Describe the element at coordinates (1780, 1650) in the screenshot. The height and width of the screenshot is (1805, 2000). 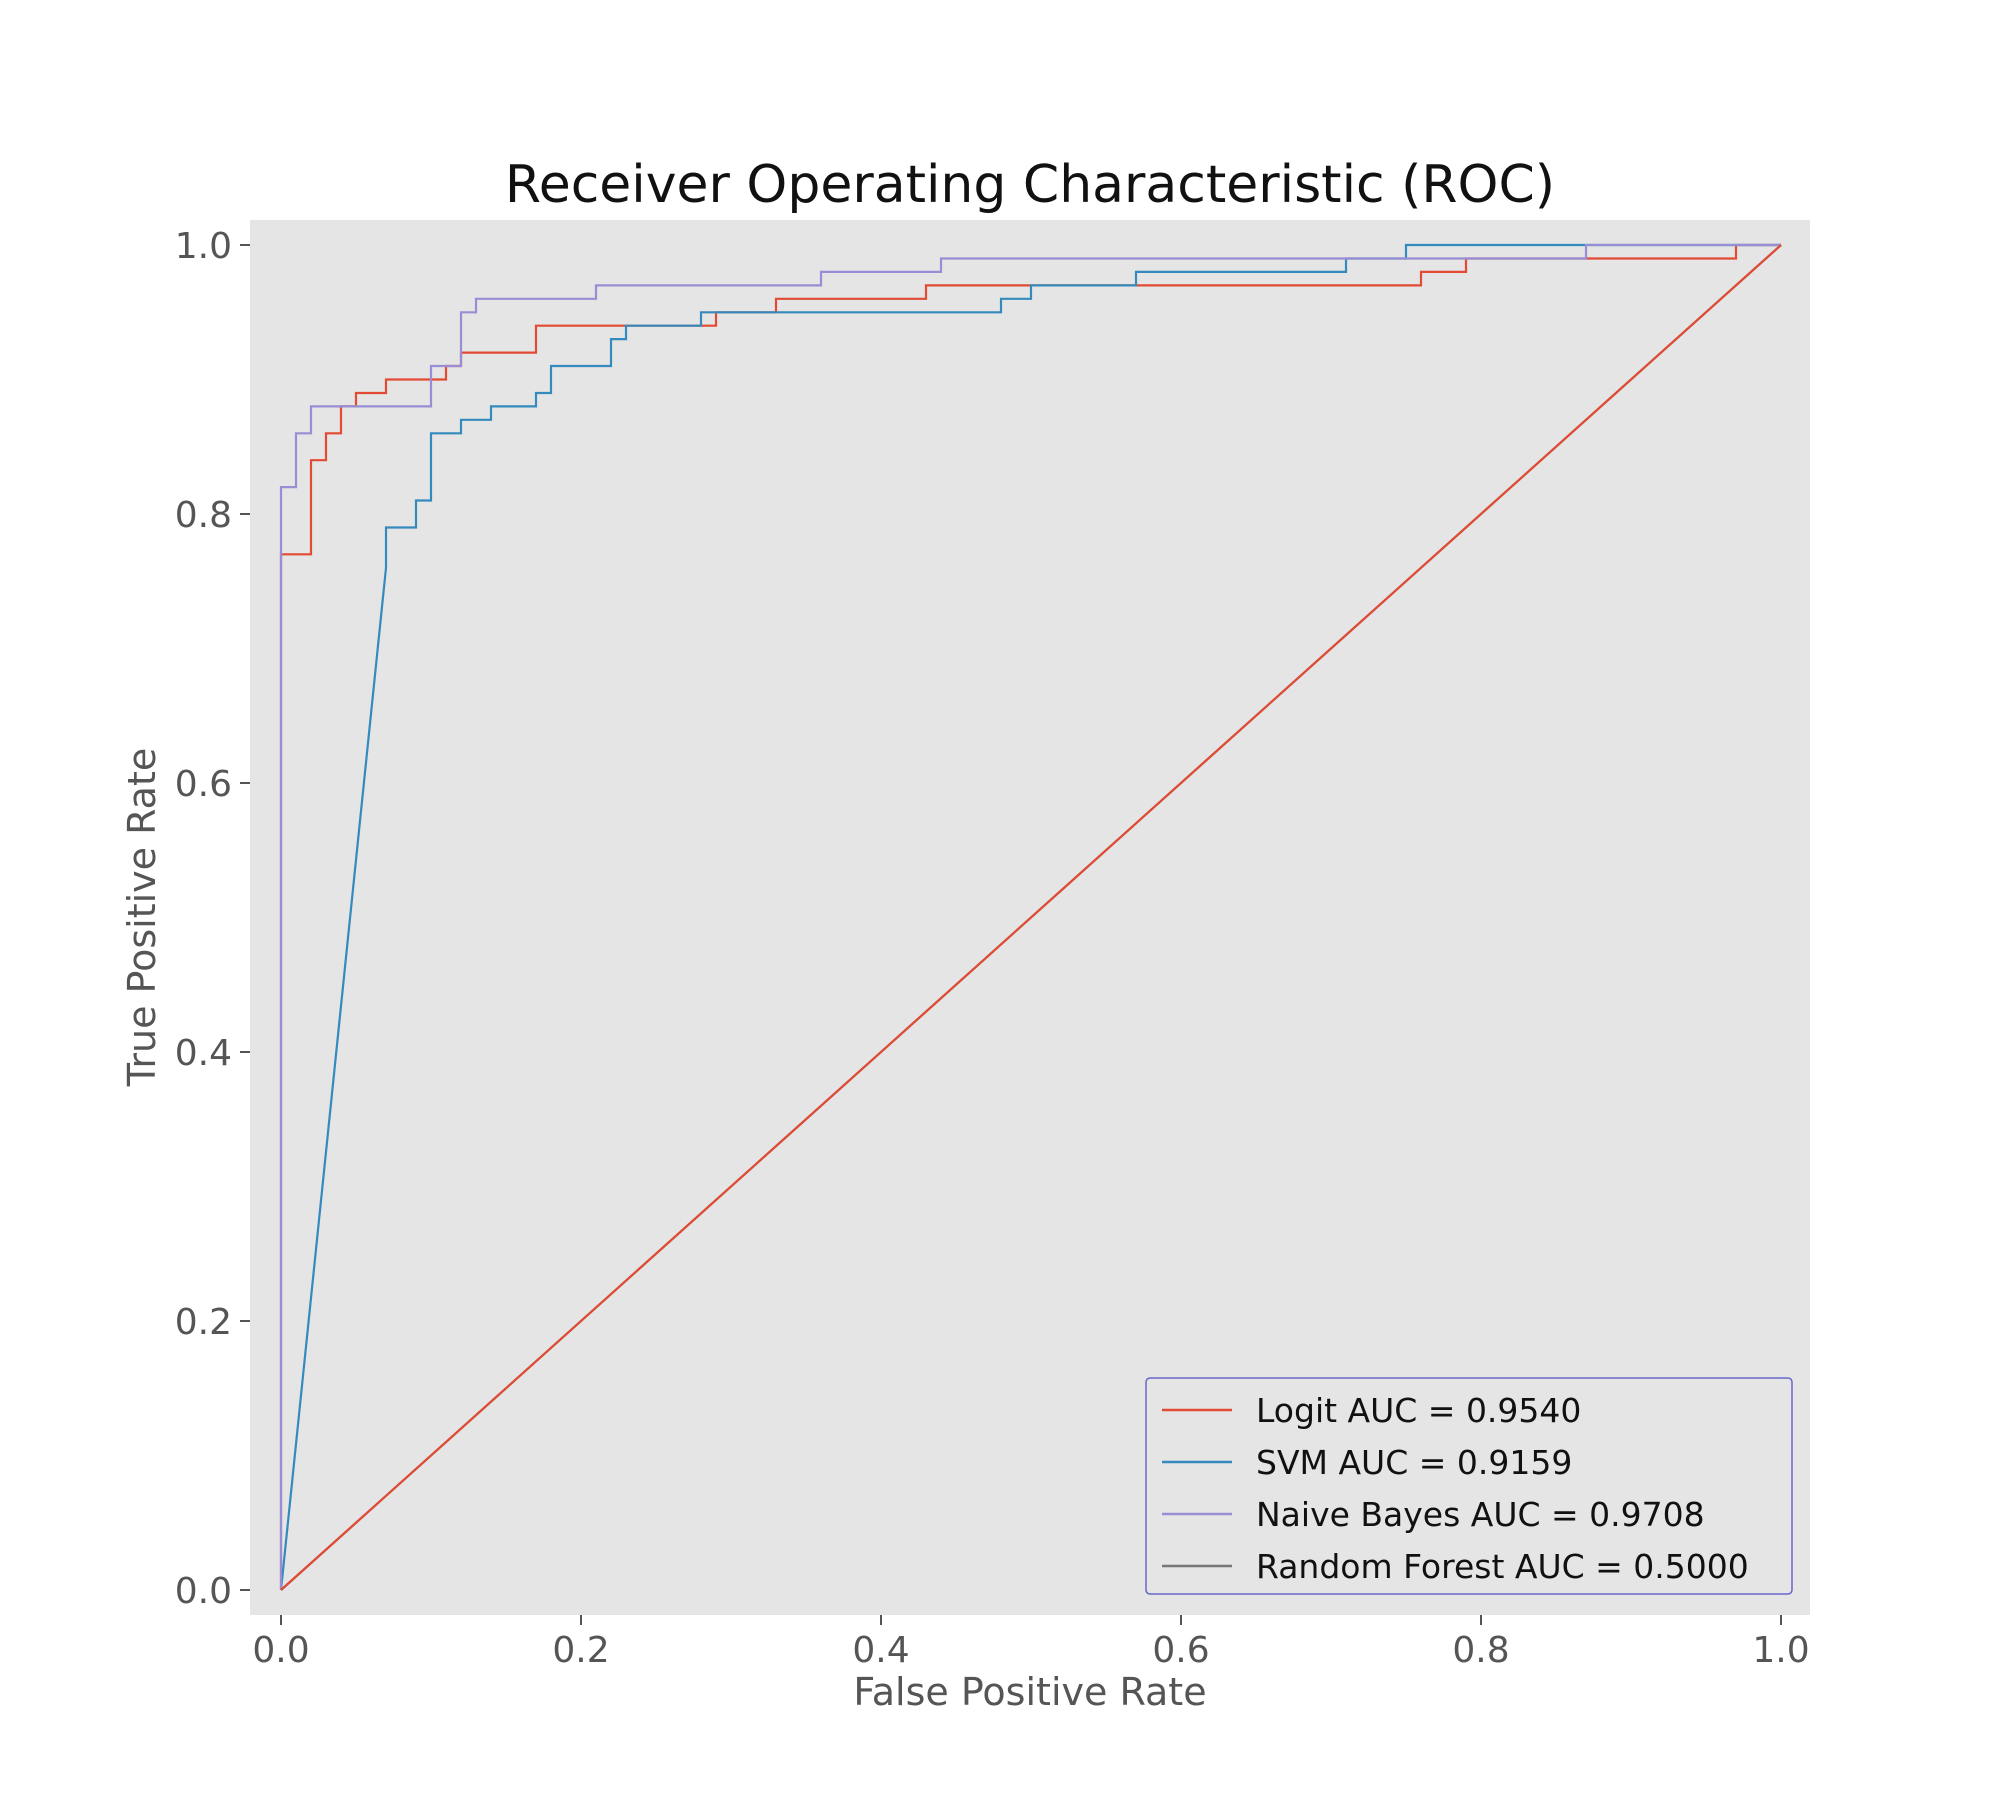
I see `x-tick-label: 1.0` at that location.